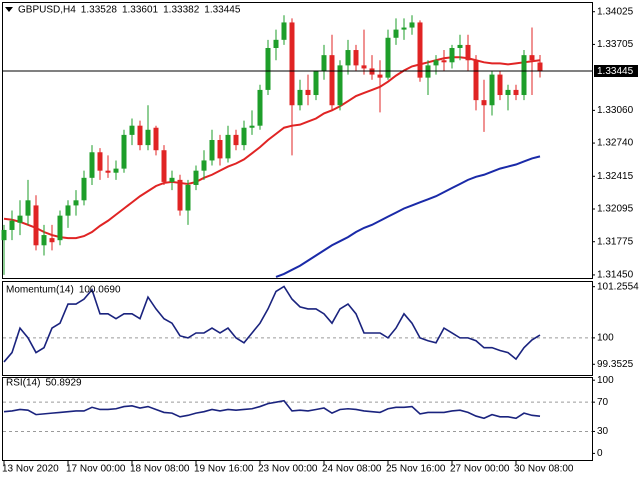  I want to click on x-tick-label: 13 Nov 2020, so click(30, 469).